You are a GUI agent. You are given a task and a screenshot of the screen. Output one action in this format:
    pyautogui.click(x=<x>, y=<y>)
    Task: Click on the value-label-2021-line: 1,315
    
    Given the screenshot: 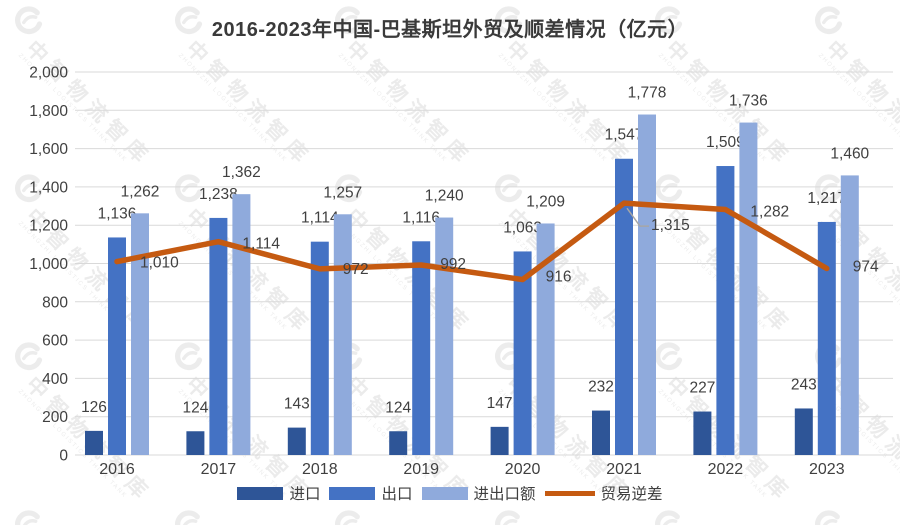 What is the action you would take?
    pyautogui.click(x=670, y=225)
    